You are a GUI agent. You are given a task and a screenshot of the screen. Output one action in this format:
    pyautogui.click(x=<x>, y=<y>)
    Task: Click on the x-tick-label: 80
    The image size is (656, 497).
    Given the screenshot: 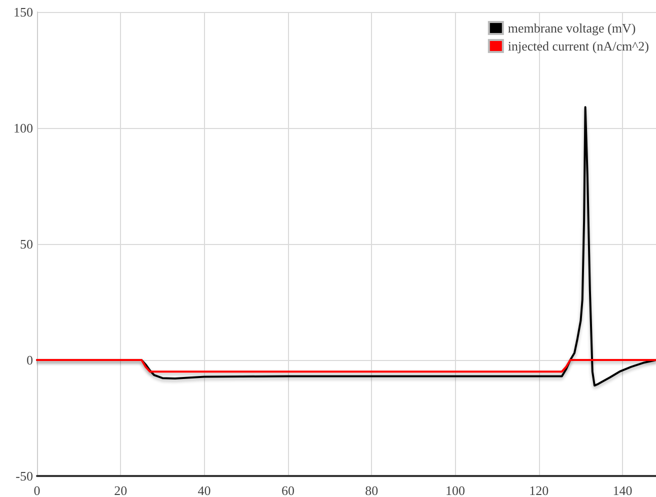 What is the action you would take?
    pyautogui.click(x=371, y=490)
    